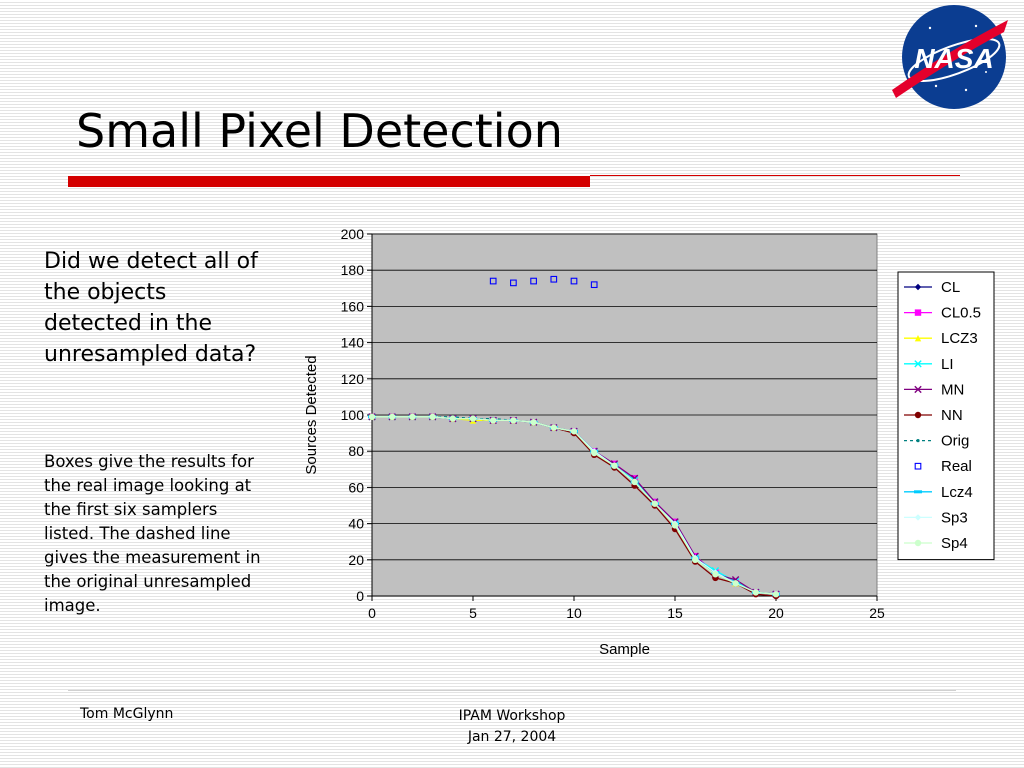  Describe the element at coordinates (918, 441) in the screenshot. I see `legend-marker-orig` at that location.